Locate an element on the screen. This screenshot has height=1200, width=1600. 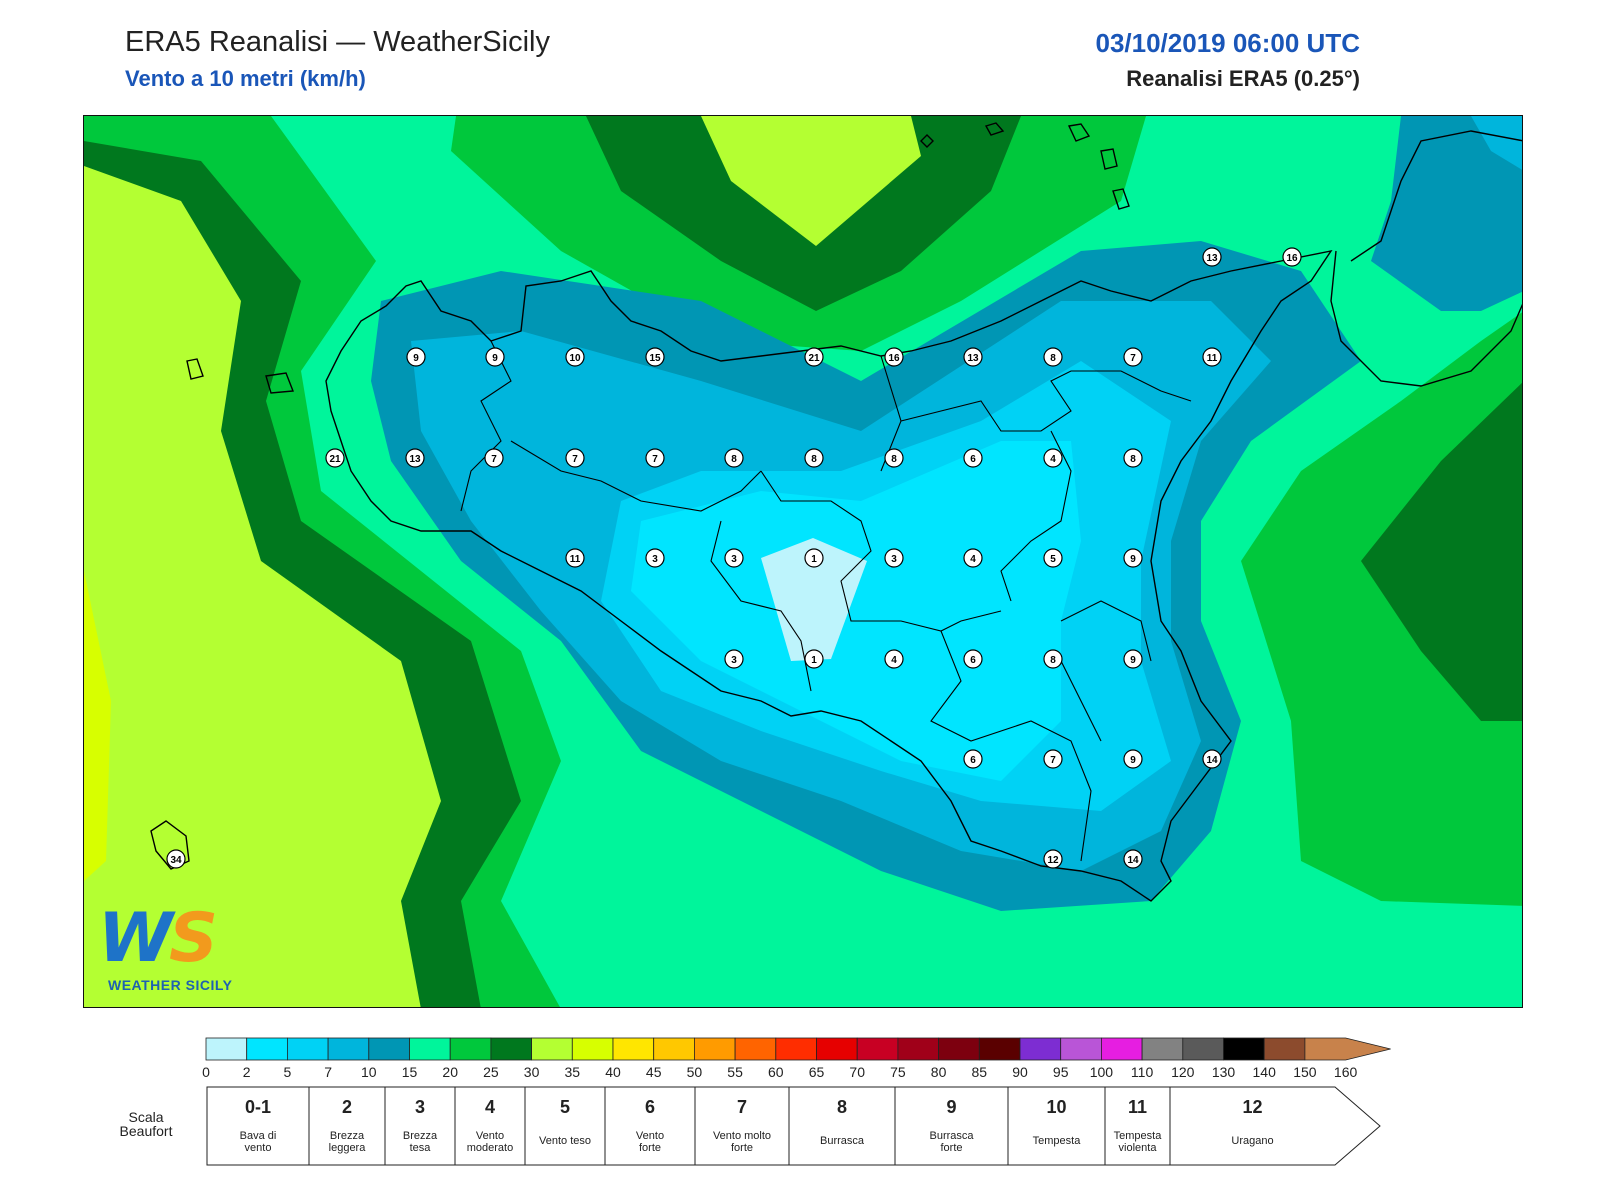
station-value: 34 is located at coordinates (176, 860).